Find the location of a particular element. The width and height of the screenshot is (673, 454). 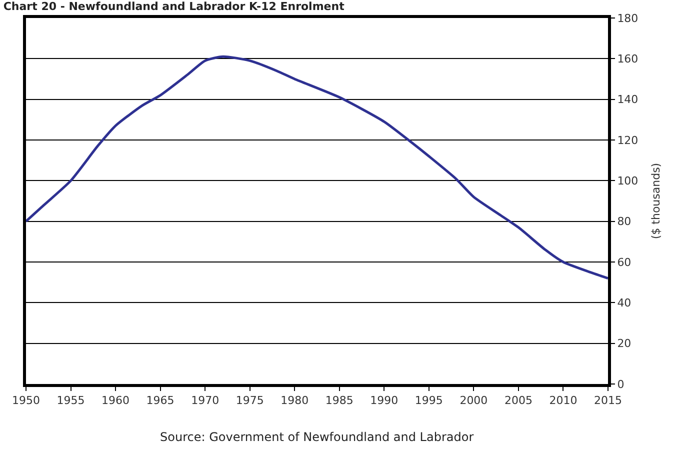

y-tick-label: 40 is located at coordinates (624, 303).